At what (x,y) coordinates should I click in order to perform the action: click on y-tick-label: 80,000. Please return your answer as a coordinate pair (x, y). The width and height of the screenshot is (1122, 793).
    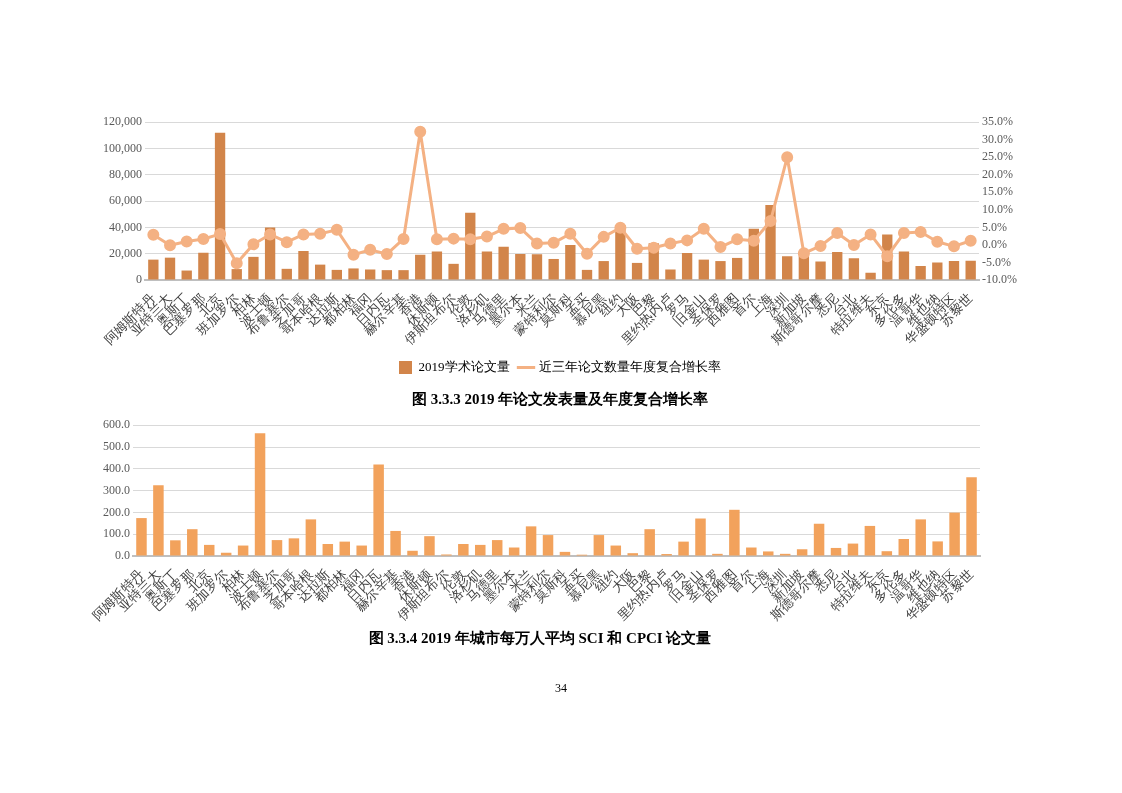
    Looking at the image, I should click on (125, 173).